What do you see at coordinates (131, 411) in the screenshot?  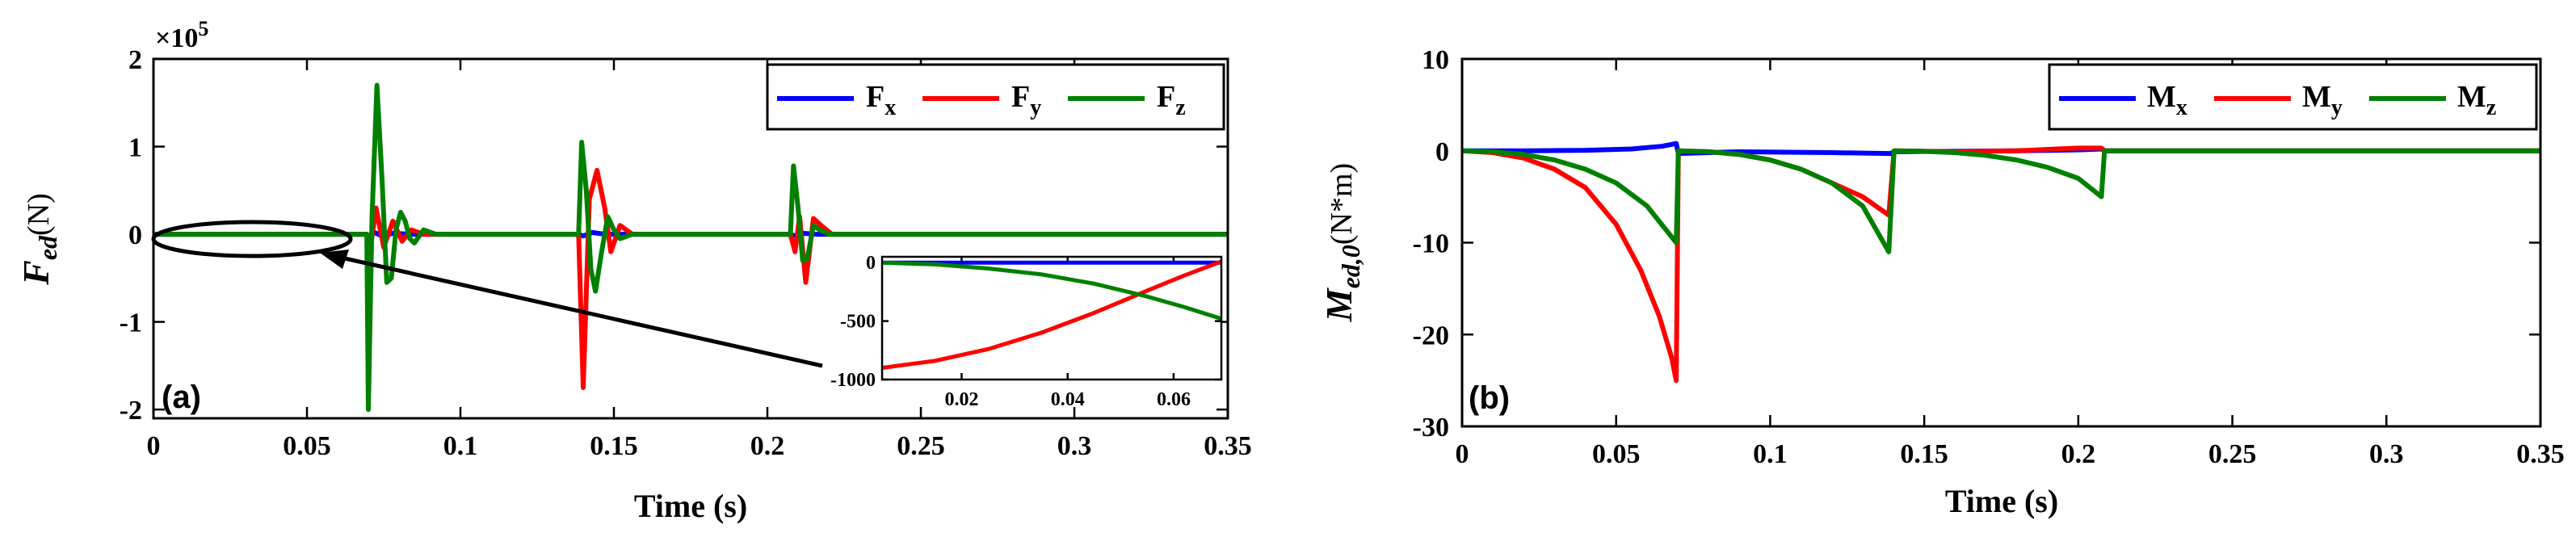 I see `panel-a-ytick-label: -2` at bounding box center [131, 411].